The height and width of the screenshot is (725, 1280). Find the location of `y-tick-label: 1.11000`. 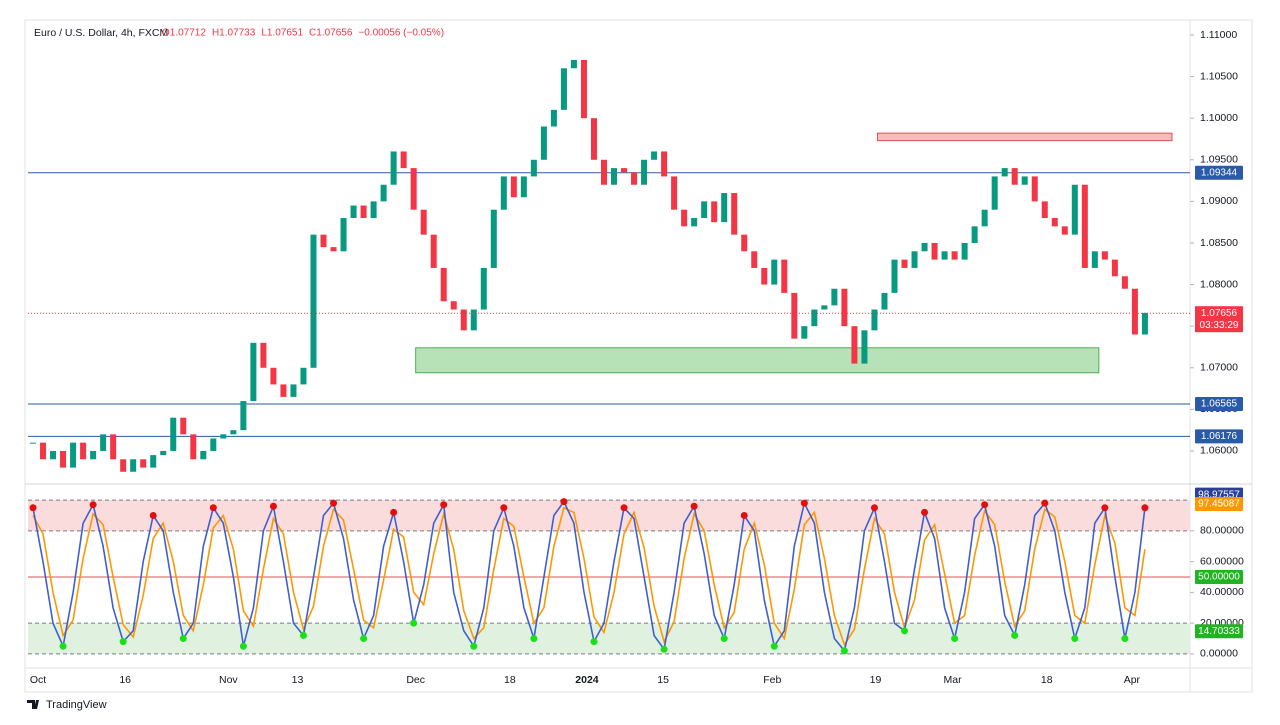

y-tick-label: 1.11000 is located at coordinates (1218, 35).